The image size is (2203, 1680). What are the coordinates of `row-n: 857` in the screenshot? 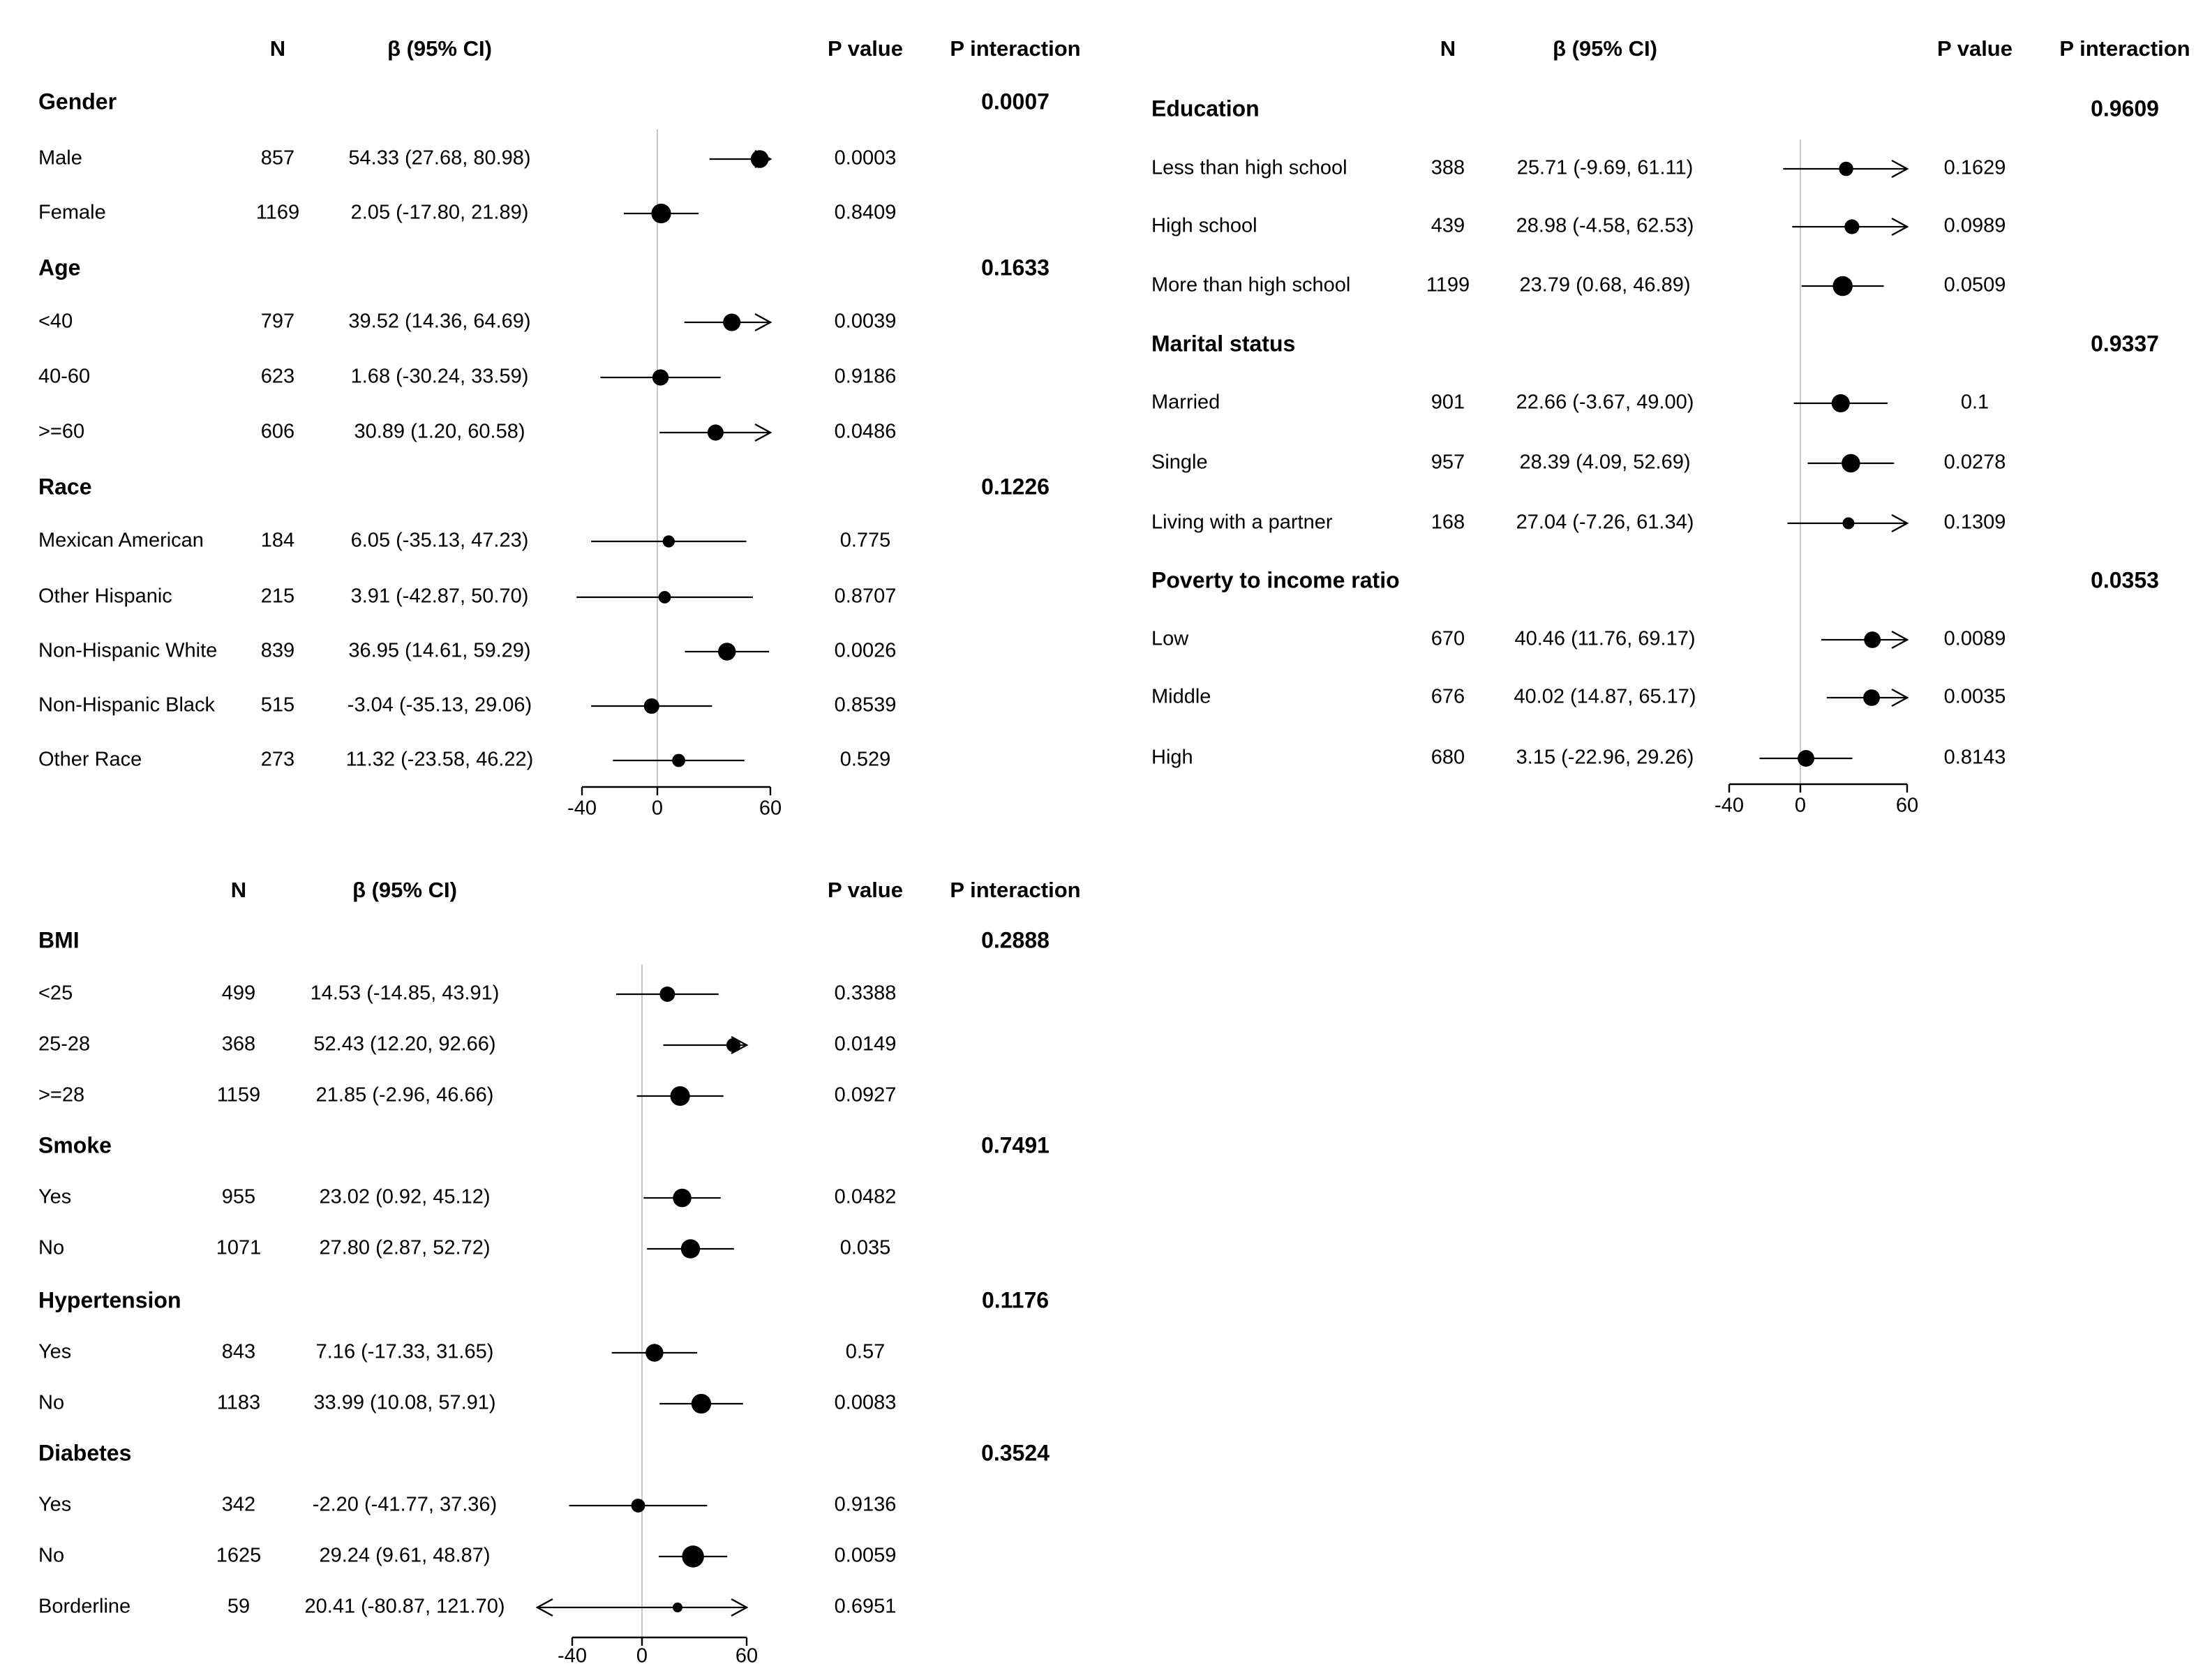 It's located at (278, 158).